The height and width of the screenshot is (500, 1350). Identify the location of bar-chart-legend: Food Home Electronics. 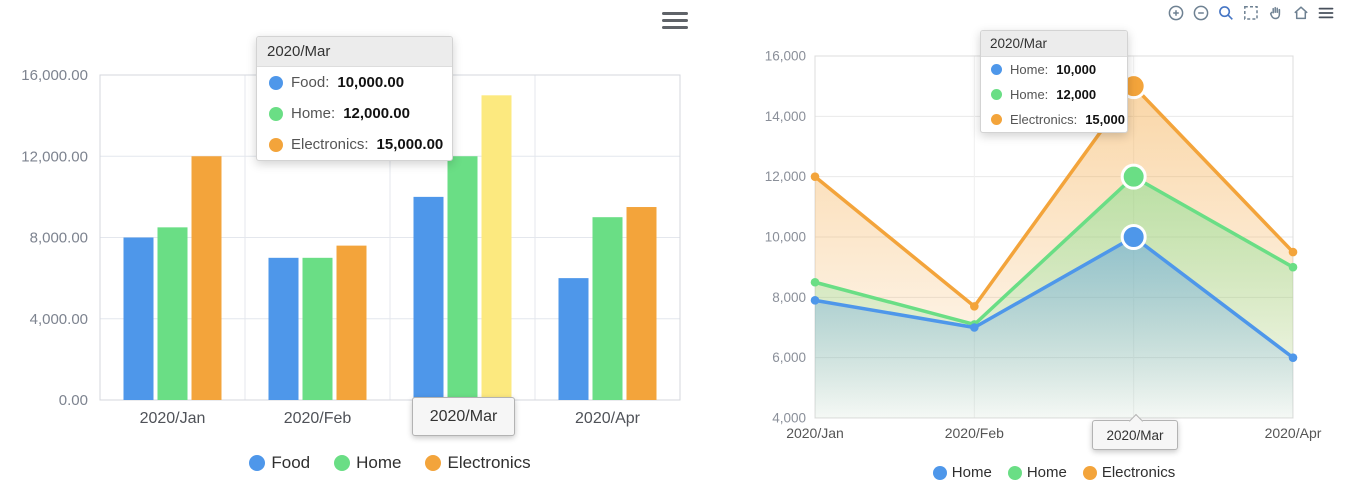
(390, 463).